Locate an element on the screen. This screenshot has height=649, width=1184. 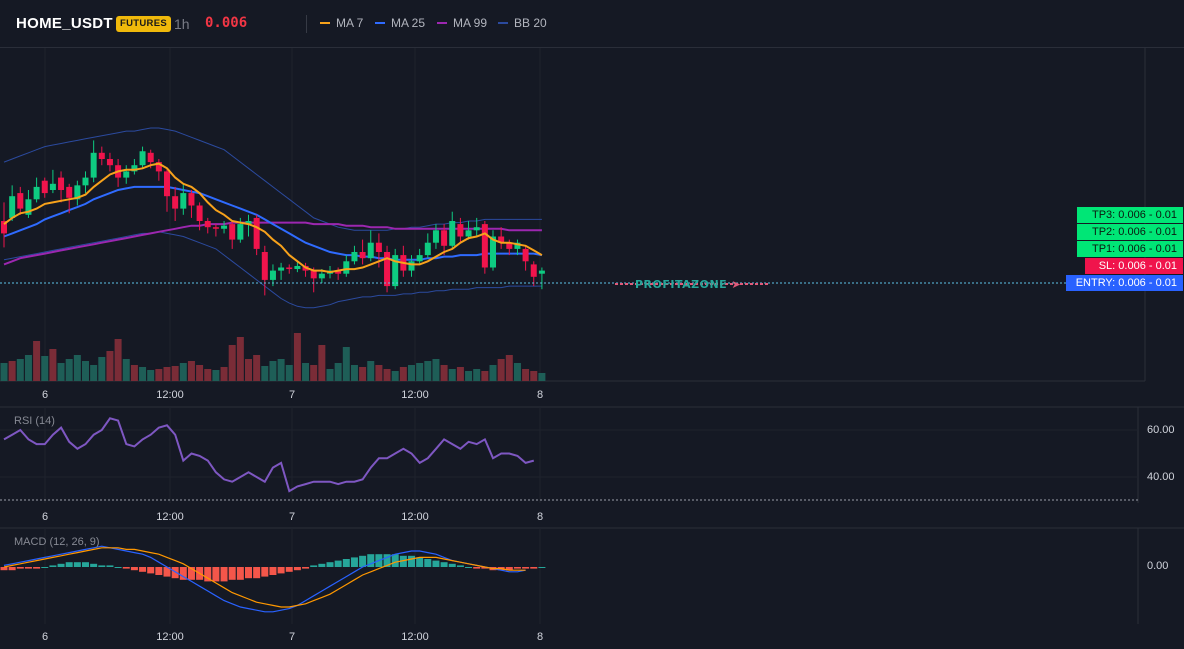
profitazone-watermark: PROFITAZONE ➤ is located at coordinates (688, 284).